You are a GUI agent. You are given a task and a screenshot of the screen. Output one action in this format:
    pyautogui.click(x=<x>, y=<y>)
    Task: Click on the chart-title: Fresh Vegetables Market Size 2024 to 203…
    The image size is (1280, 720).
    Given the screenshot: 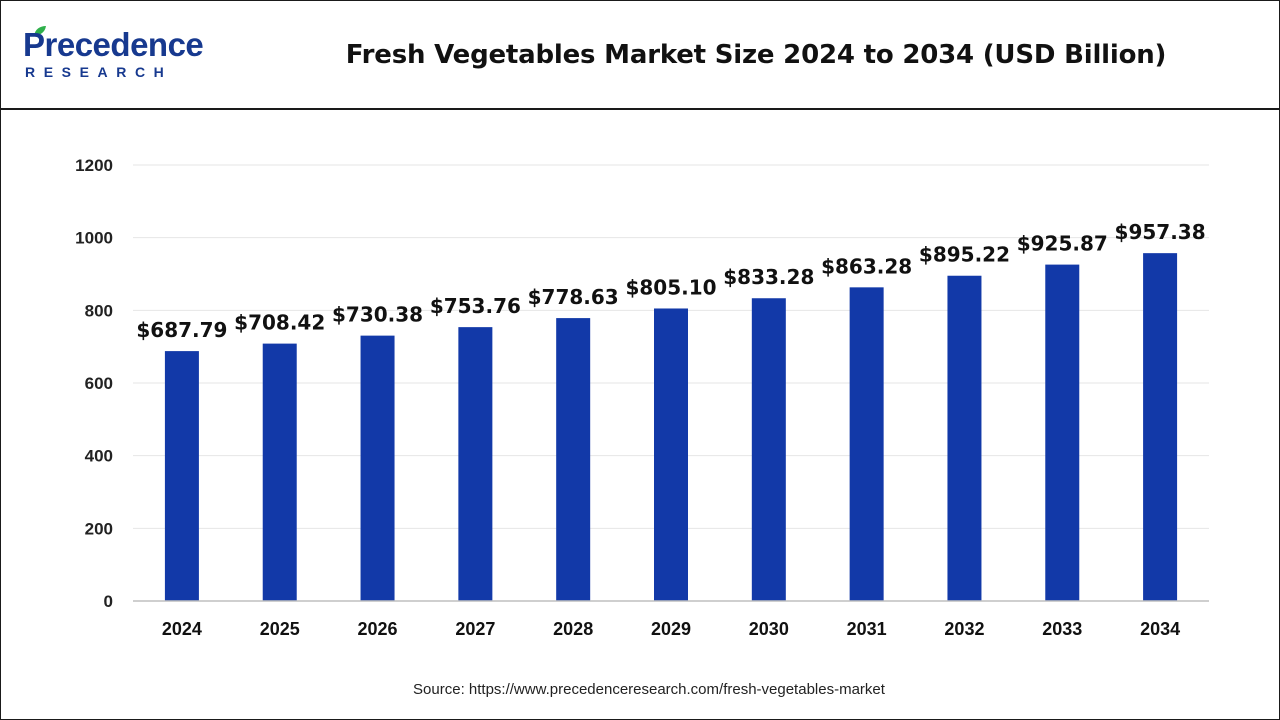 What is the action you would take?
    pyautogui.click(x=756, y=55)
    